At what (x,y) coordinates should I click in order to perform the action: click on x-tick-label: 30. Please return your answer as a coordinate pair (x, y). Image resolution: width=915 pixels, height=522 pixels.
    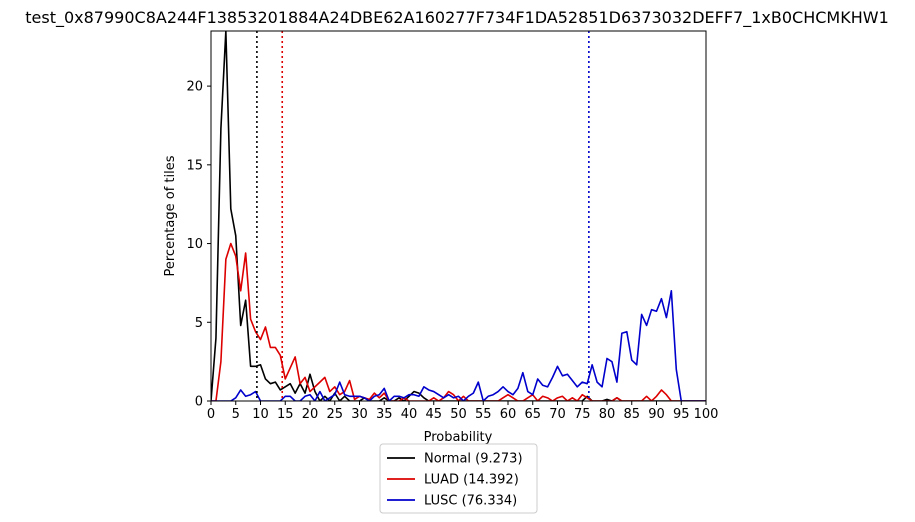
    Looking at the image, I should click on (359, 414).